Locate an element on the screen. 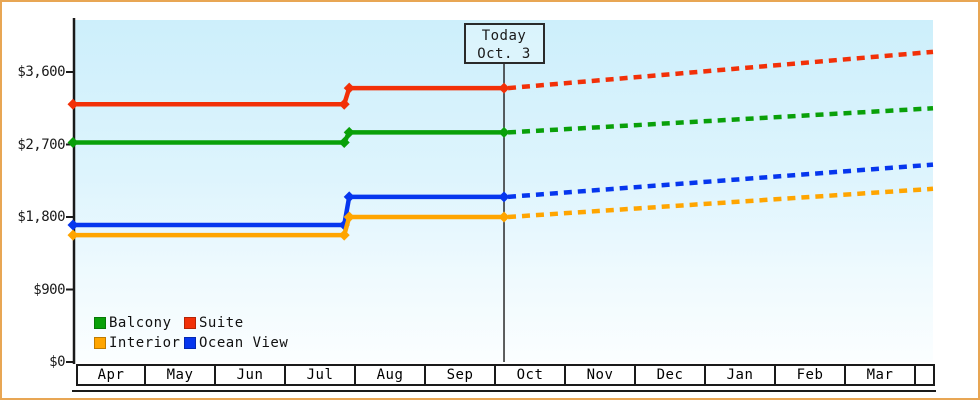 The width and height of the screenshot is (980, 400). legend-item-suite: Suite is located at coordinates (236, 323).